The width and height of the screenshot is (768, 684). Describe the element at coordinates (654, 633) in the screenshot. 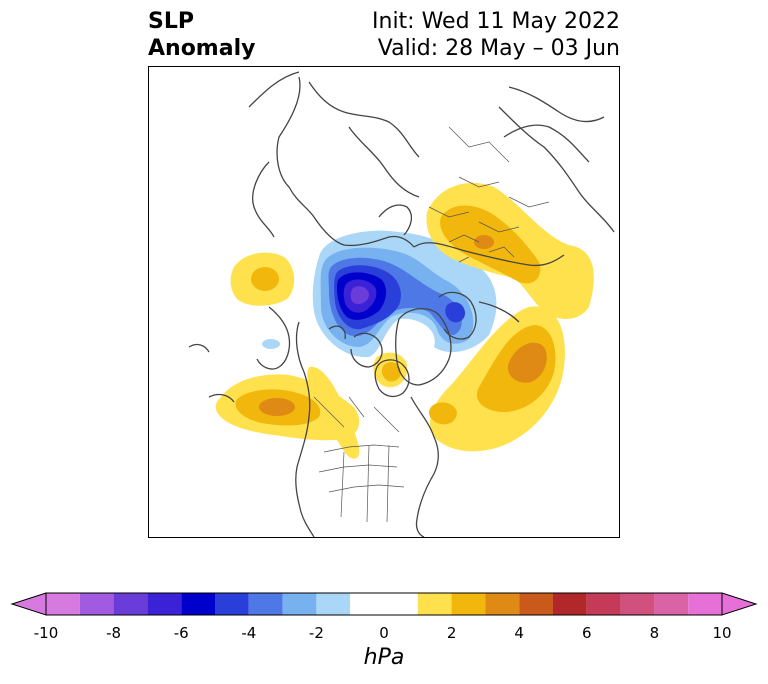

I see `colorbar-tick-label: 8` at that location.